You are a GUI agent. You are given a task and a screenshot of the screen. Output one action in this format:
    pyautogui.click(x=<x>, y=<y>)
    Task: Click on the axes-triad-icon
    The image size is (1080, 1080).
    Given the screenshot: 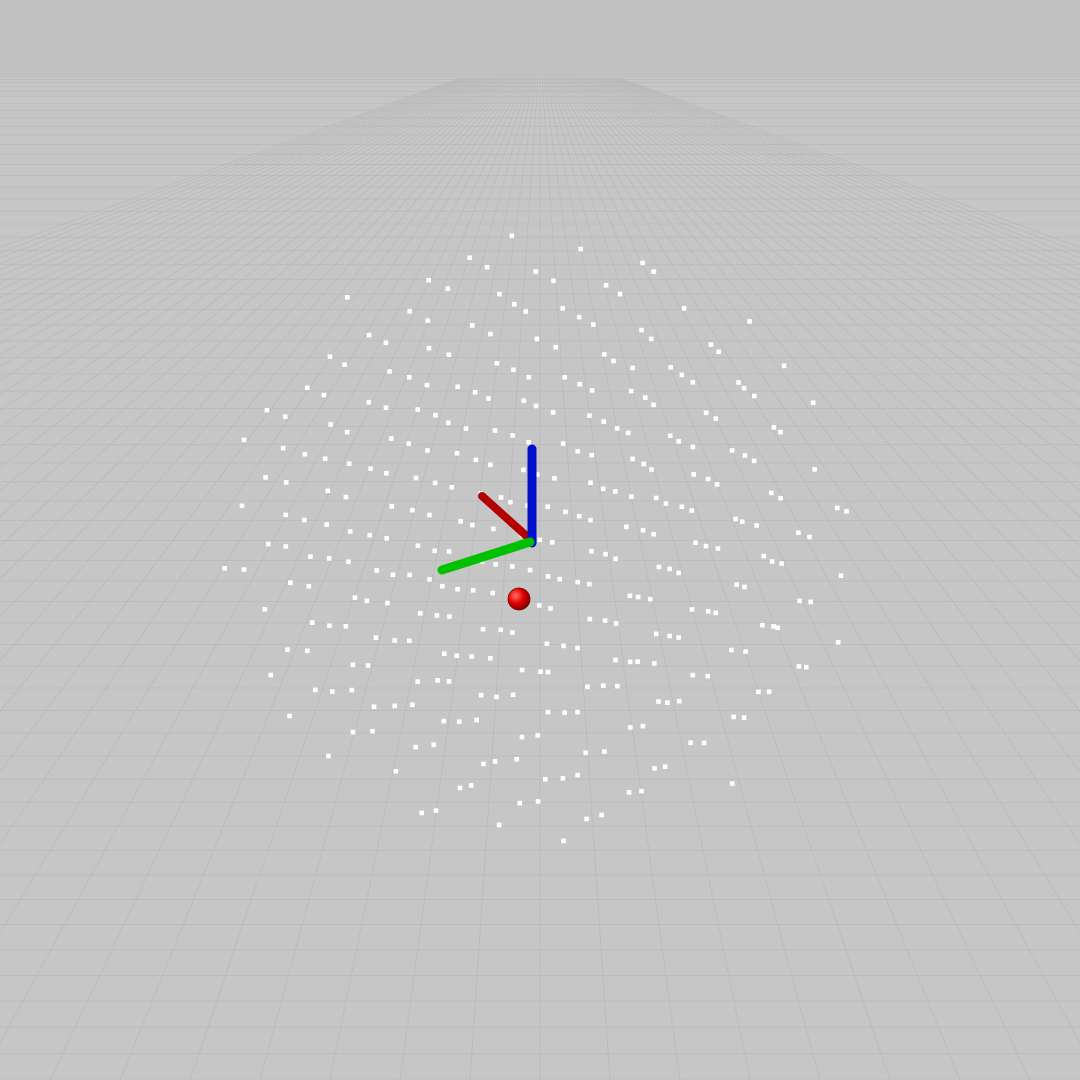 What is the action you would take?
    pyautogui.click(x=487, y=509)
    